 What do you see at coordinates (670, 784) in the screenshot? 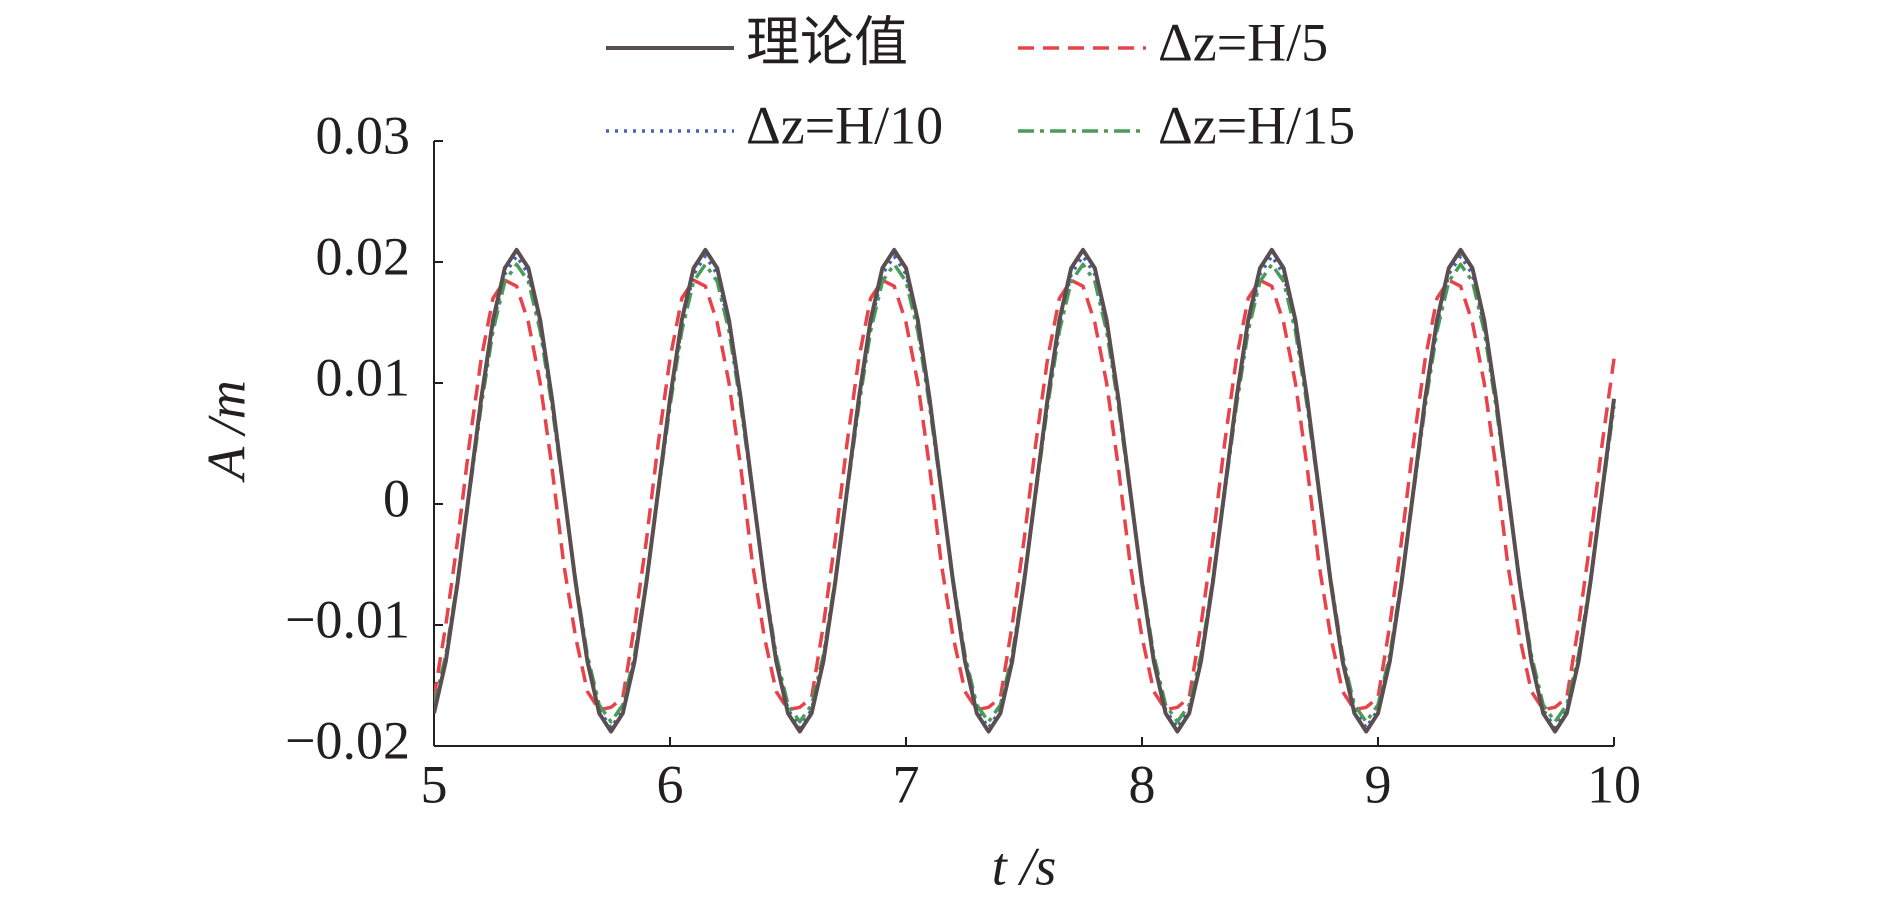
I see `x-tick-label: 6` at bounding box center [670, 784].